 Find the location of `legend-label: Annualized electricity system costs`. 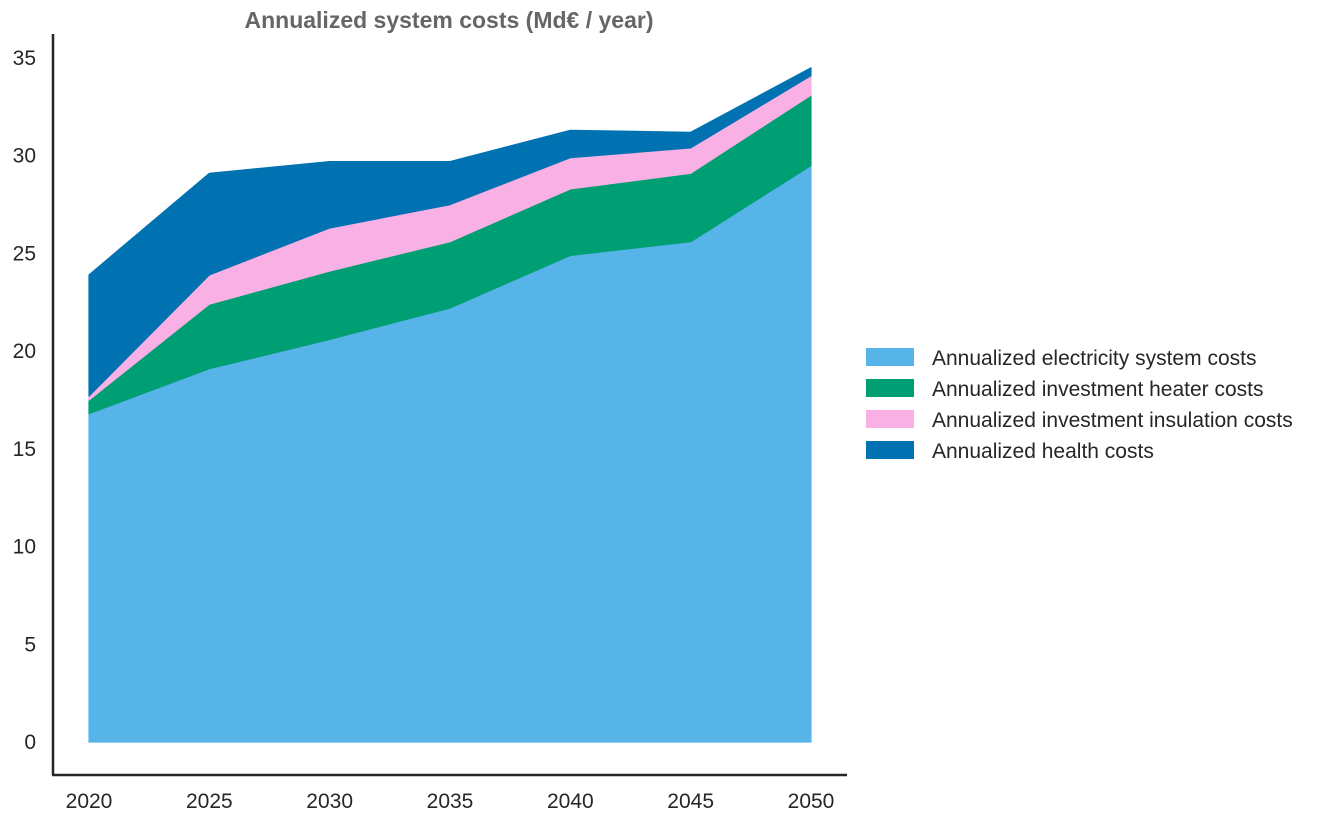

legend-label: Annualized electricity system costs is located at coordinates (1094, 358).